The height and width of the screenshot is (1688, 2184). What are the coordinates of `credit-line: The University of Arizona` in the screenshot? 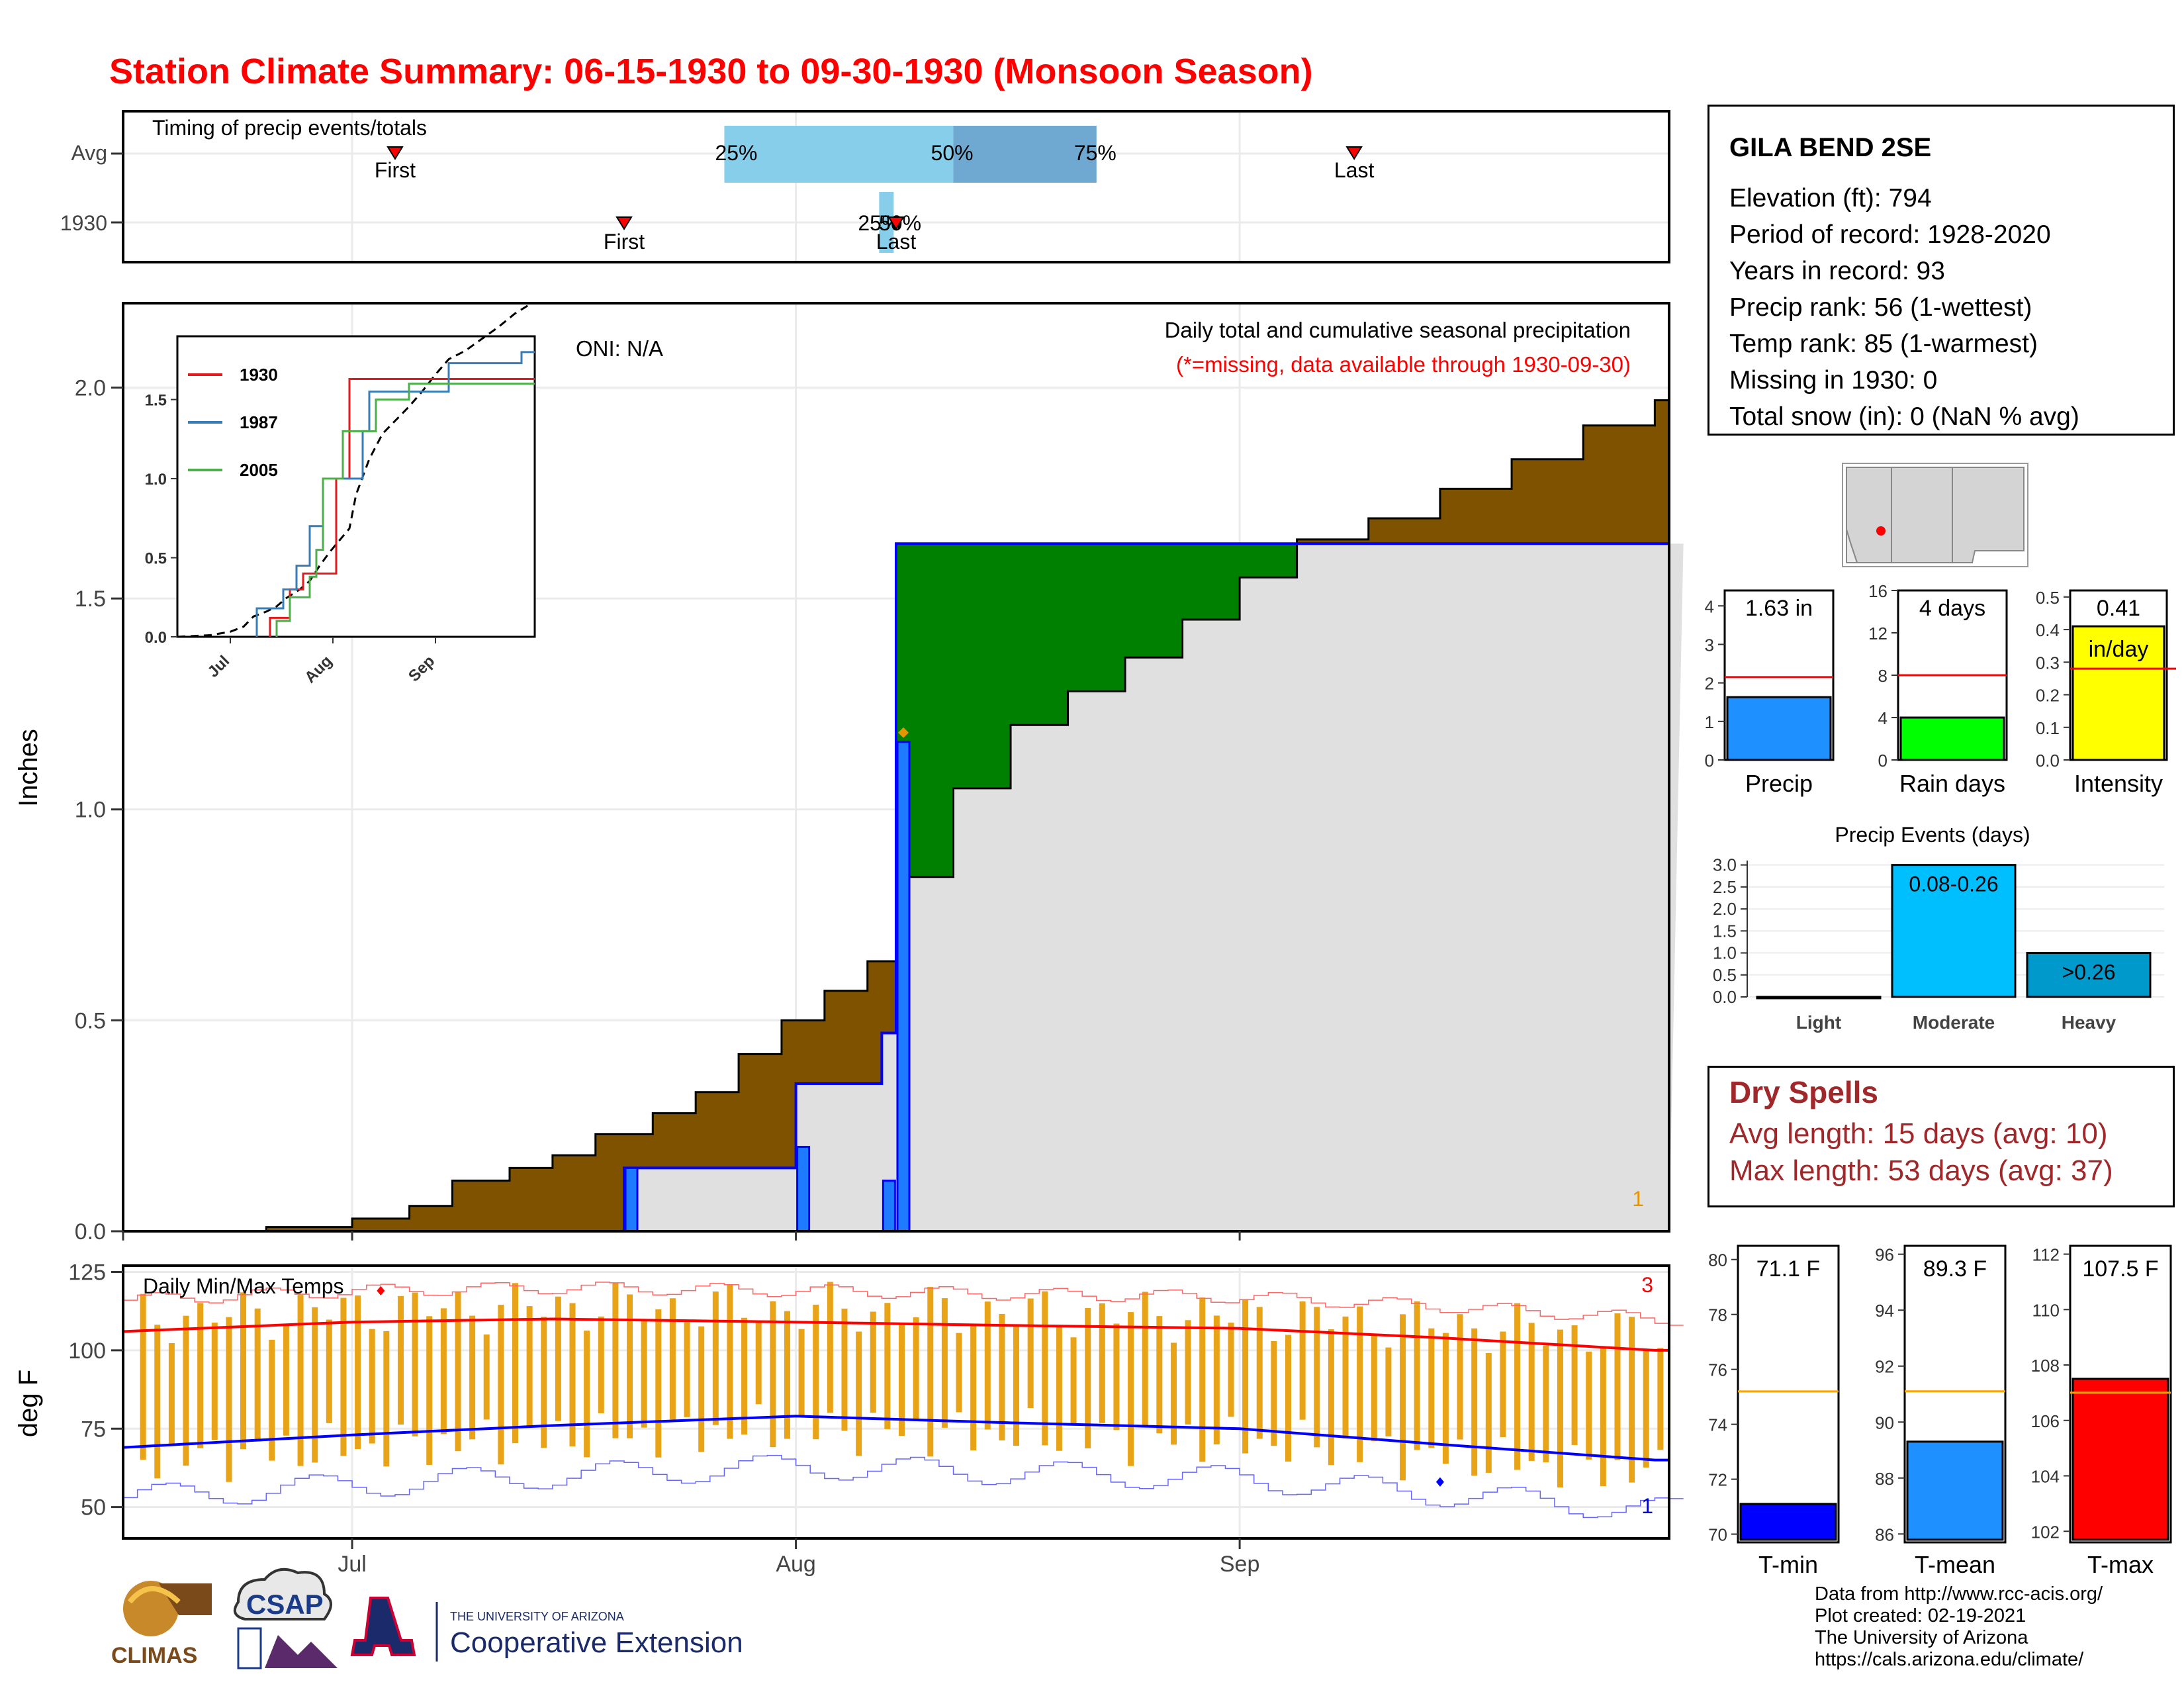 It's located at (1922, 1637).